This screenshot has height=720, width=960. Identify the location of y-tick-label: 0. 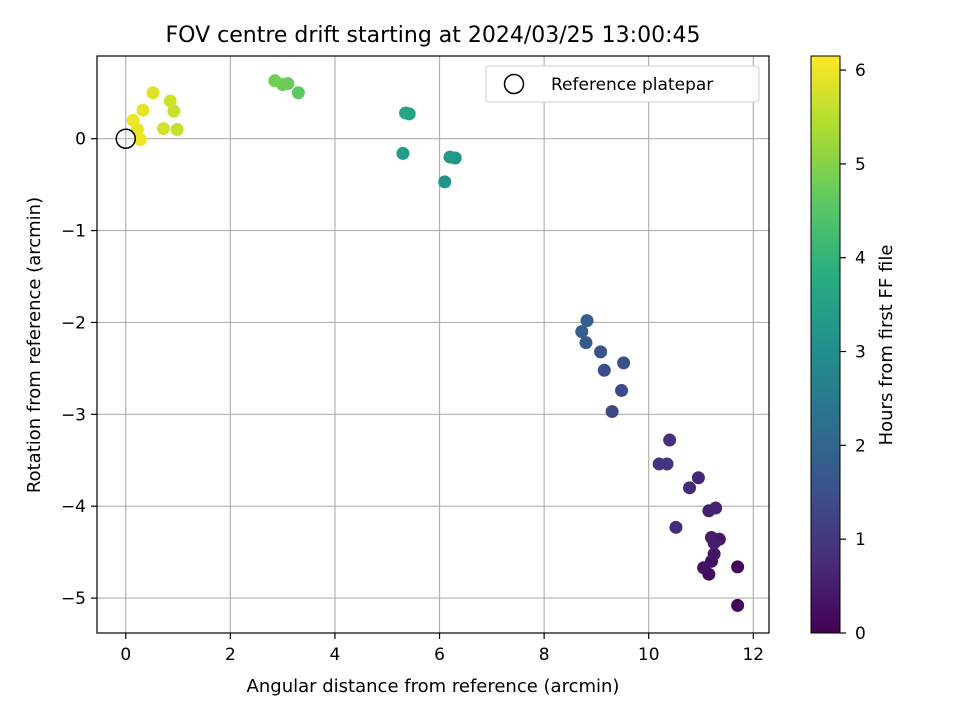
(80, 140).